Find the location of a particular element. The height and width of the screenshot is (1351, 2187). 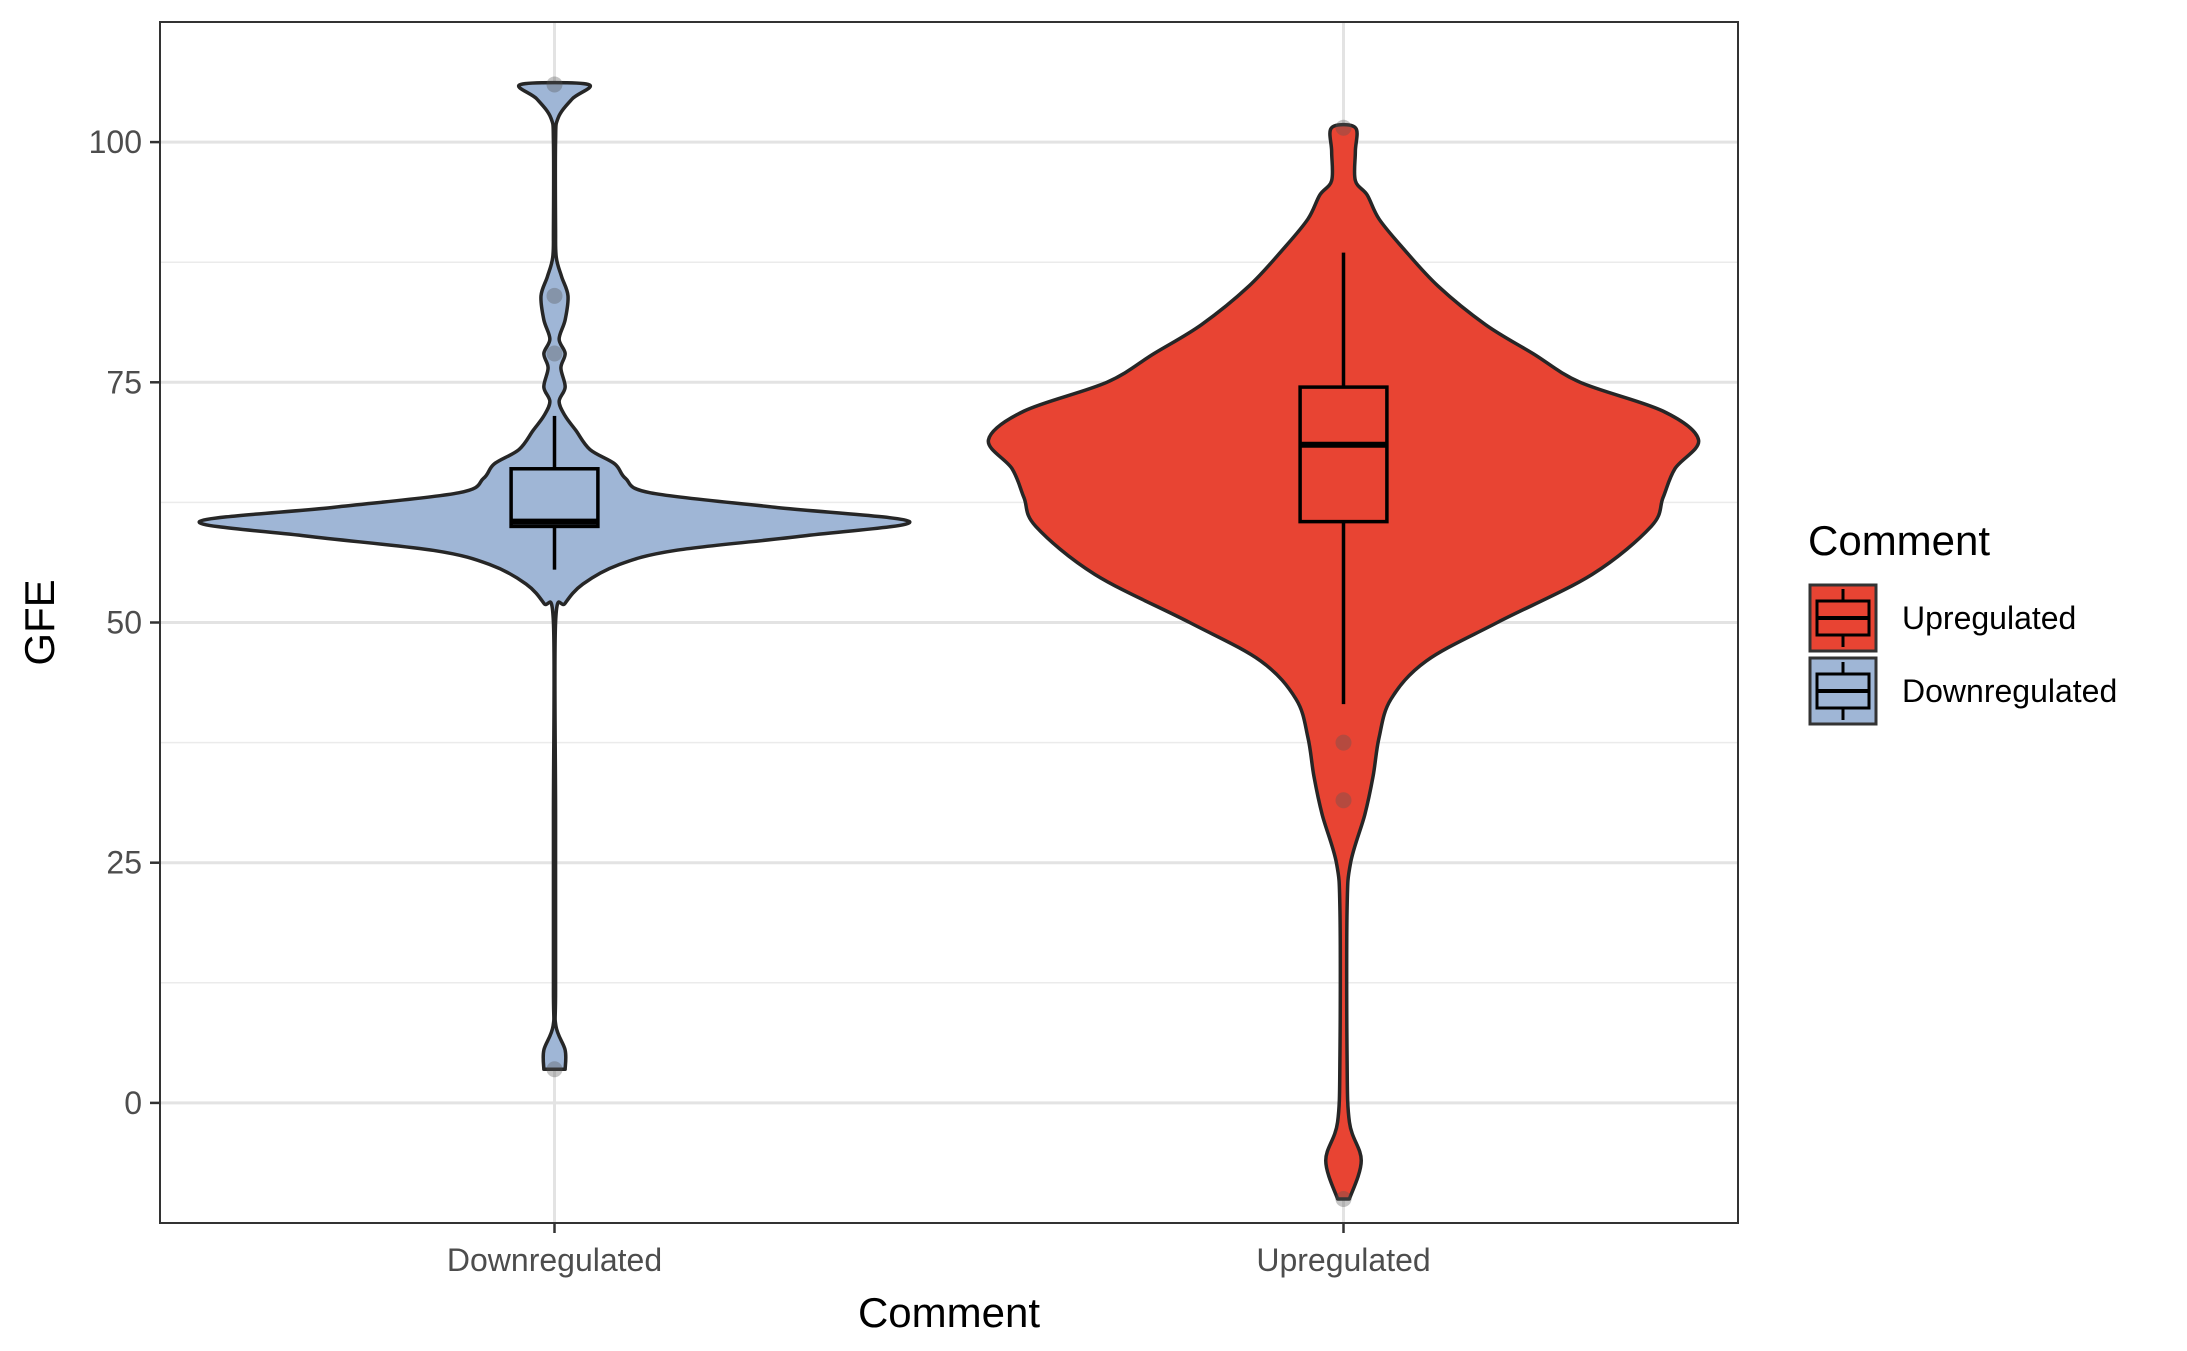

y-axis: 0 25 50 75 100 is located at coordinates (124, 622).